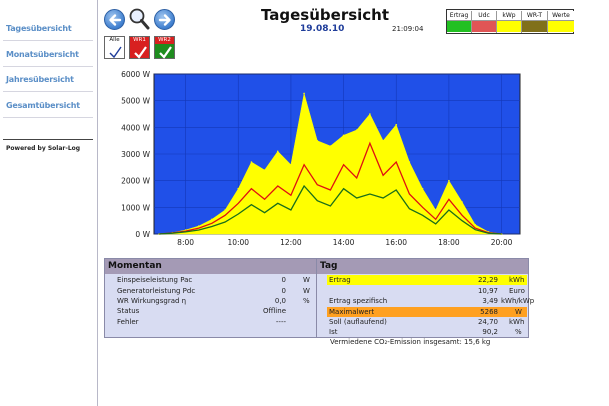 This screenshot has height=406, width=609. I want to click on powered-by-text: Powered by Solar-Log, so click(43, 148).